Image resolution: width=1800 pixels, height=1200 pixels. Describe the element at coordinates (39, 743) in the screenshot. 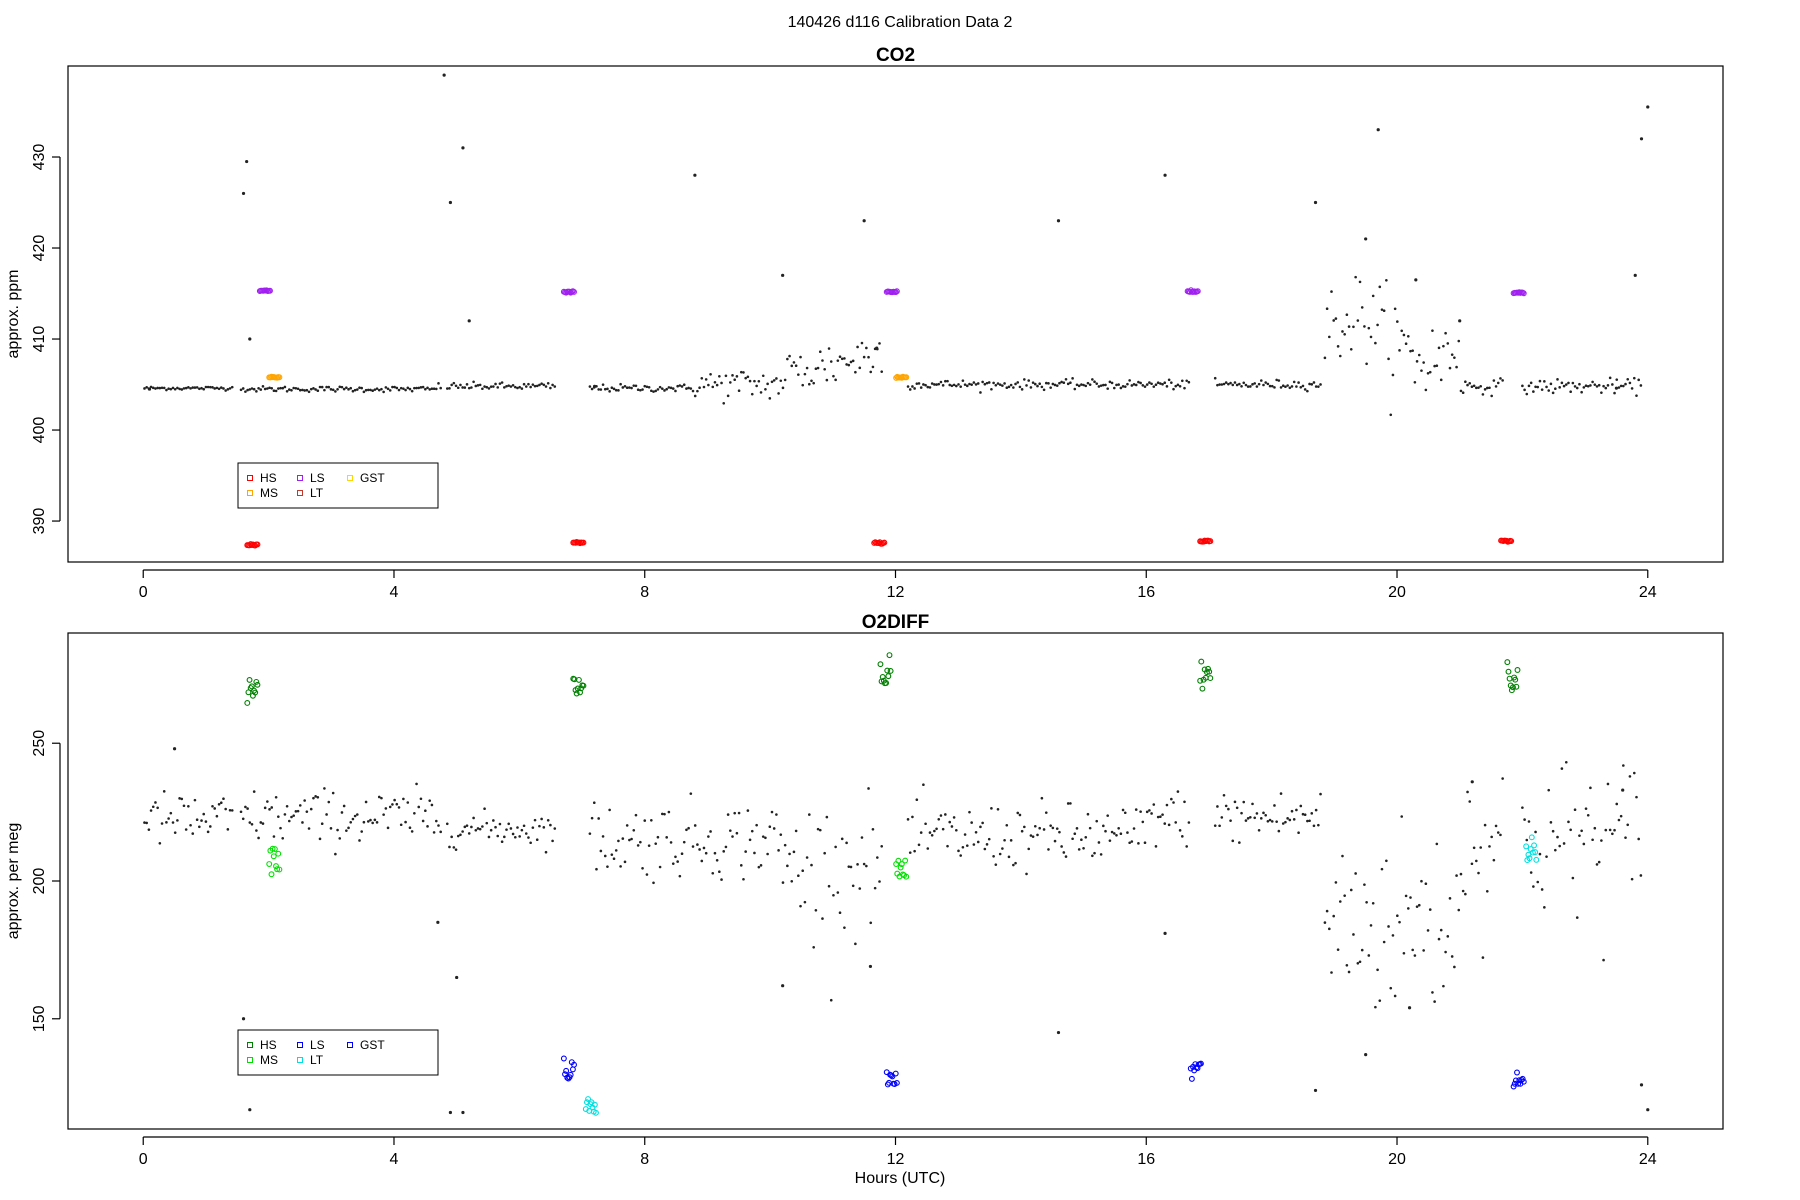

I see `y-tick-label: 250` at that location.